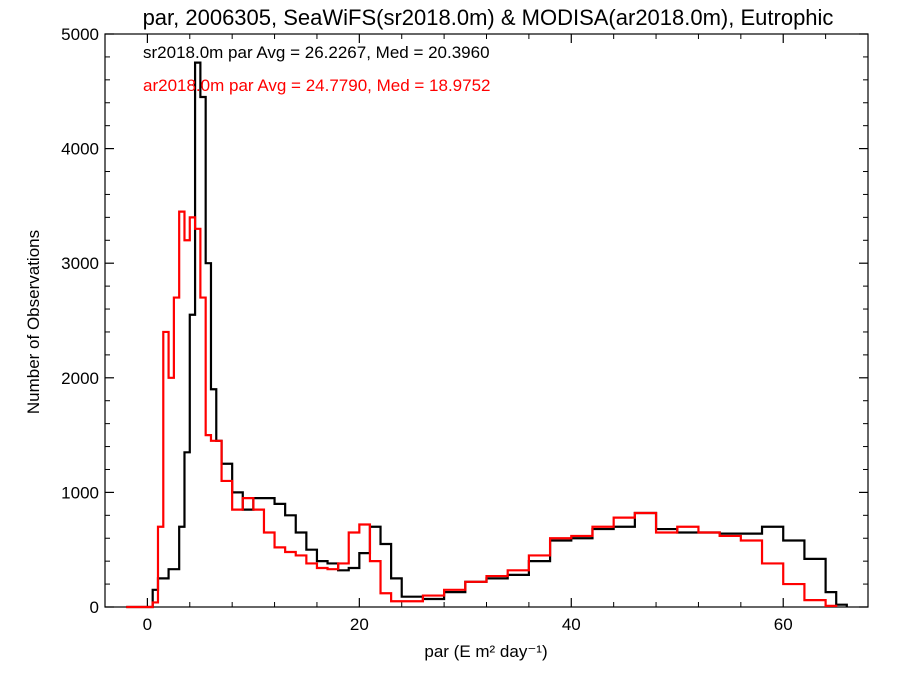 This screenshot has height=675, width=900. What do you see at coordinates (783, 624) in the screenshot?
I see `x-tick-label: 60` at bounding box center [783, 624].